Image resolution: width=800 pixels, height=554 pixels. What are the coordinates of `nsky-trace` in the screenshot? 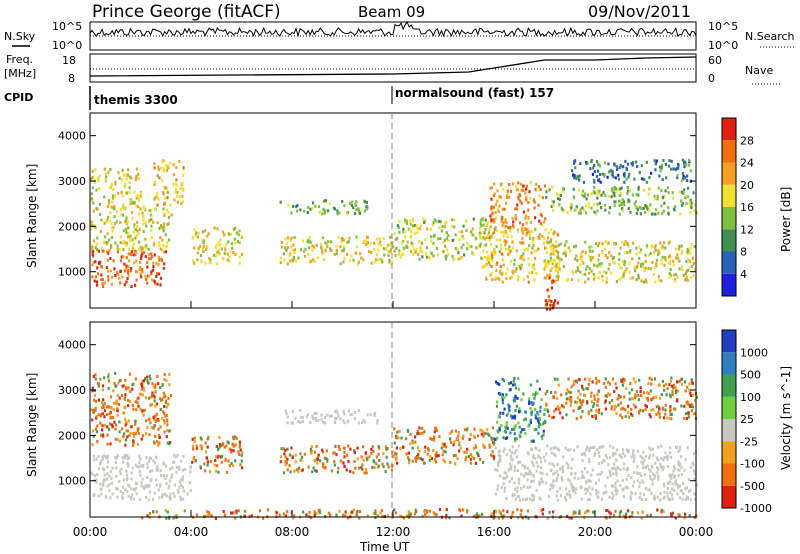 It's located at (393, 34).